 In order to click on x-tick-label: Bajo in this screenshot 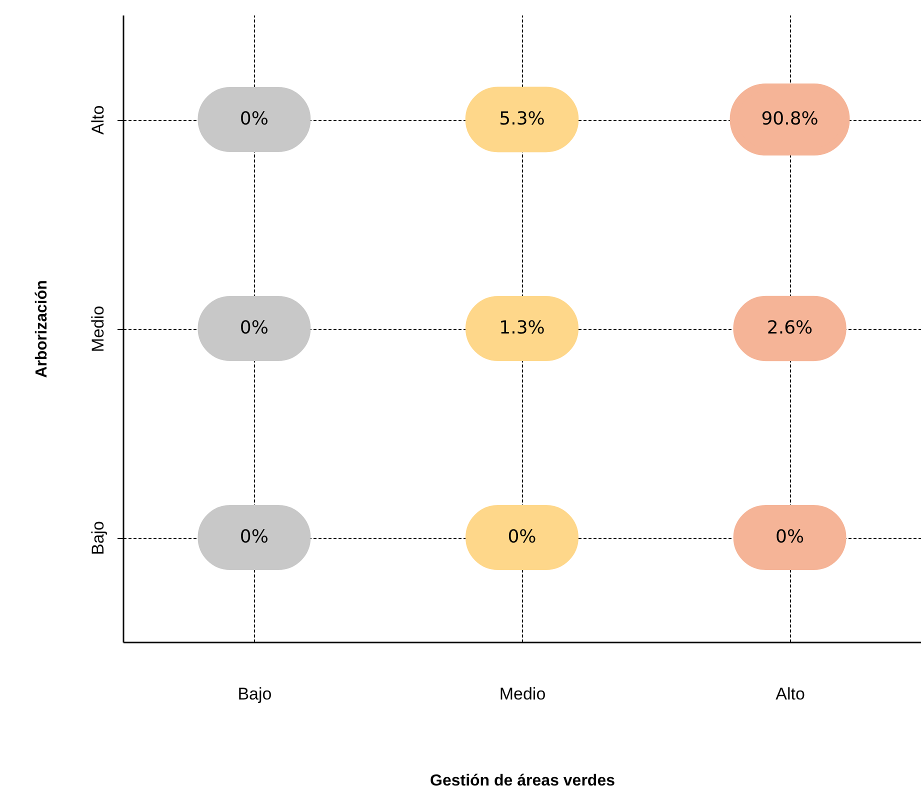, I will do `click(255, 694)`.